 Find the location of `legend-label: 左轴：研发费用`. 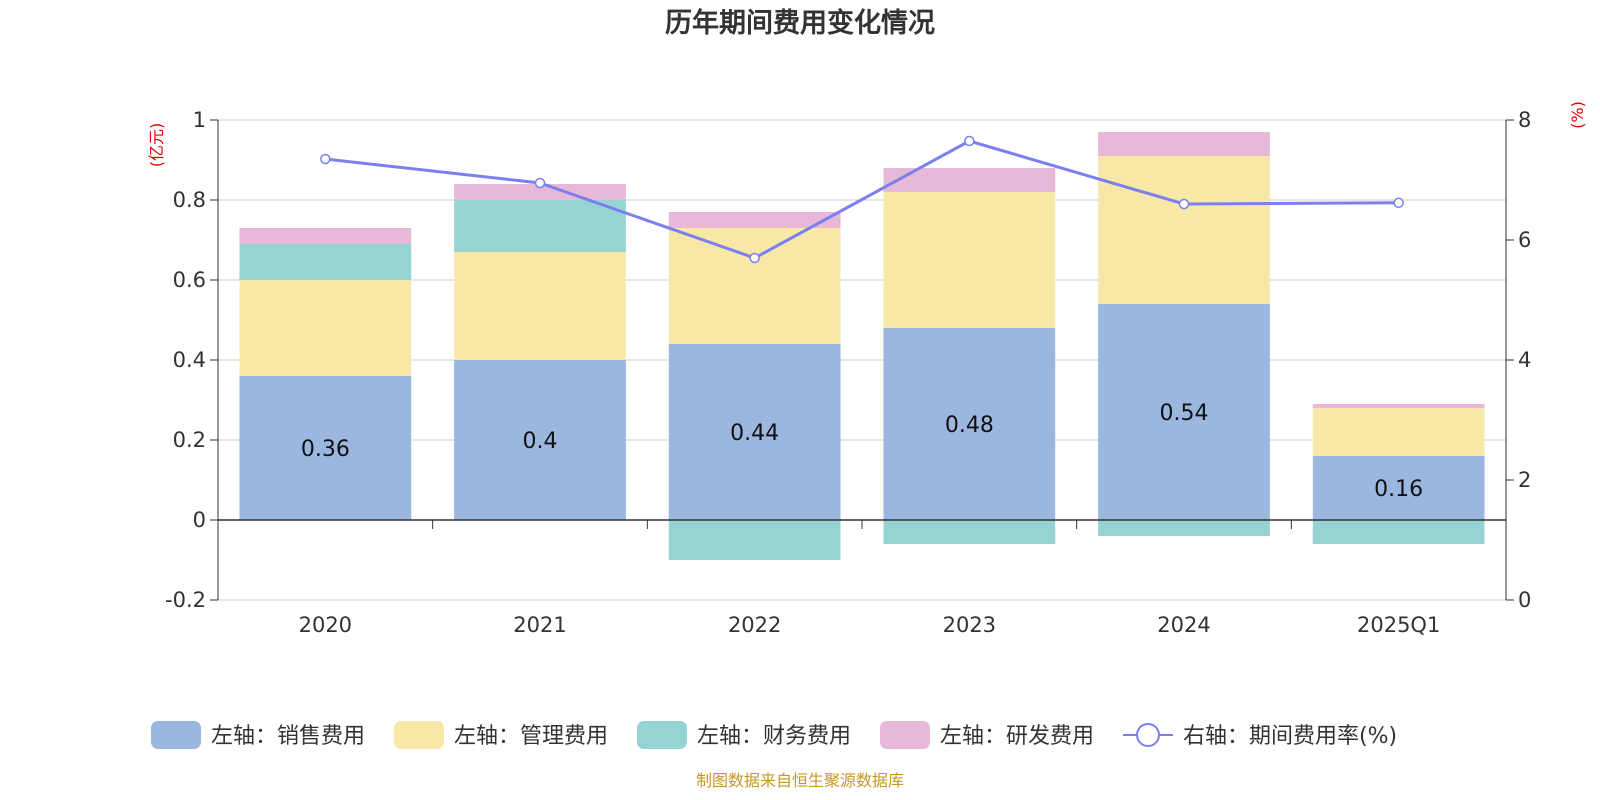

legend-label: 左轴：研发费用 is located at coordinates (1017, 736).